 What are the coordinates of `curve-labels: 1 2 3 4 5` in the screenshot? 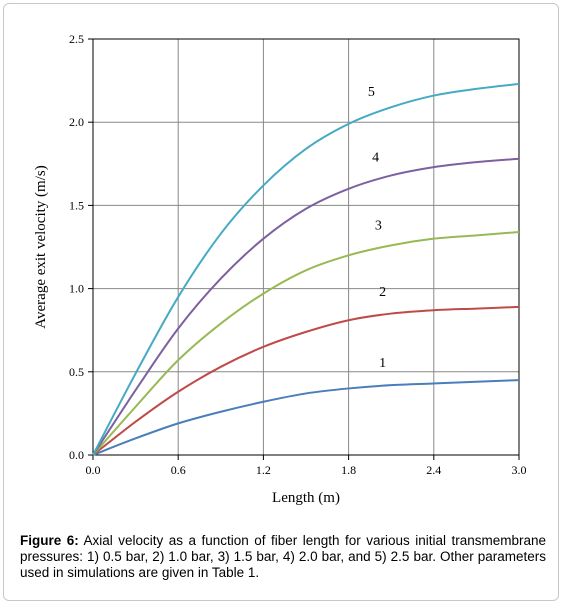 It's located at (377, 228).